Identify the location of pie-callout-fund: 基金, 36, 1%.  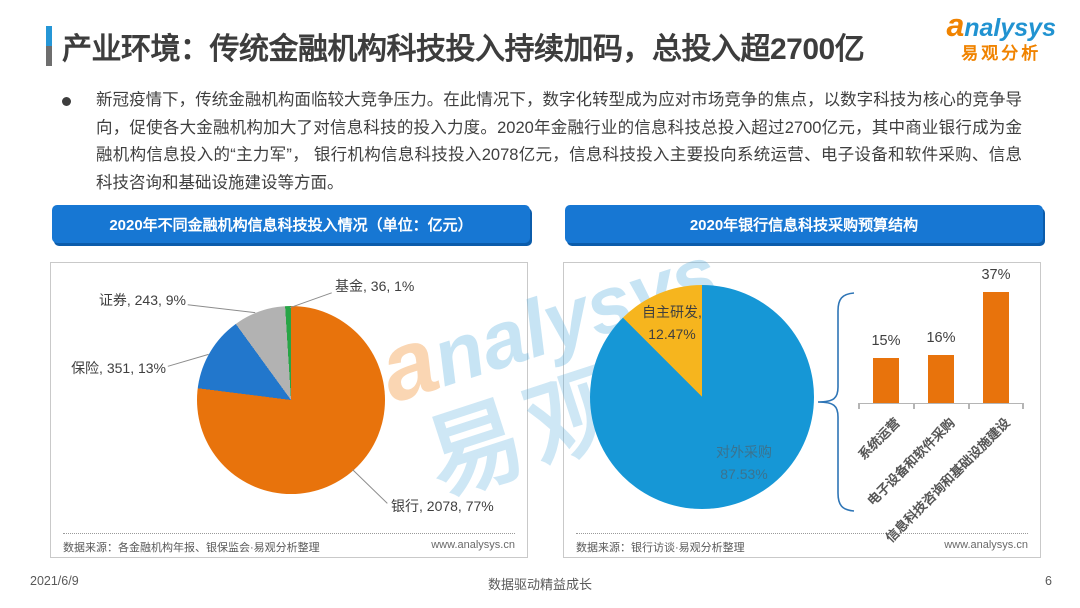
(375, 286).